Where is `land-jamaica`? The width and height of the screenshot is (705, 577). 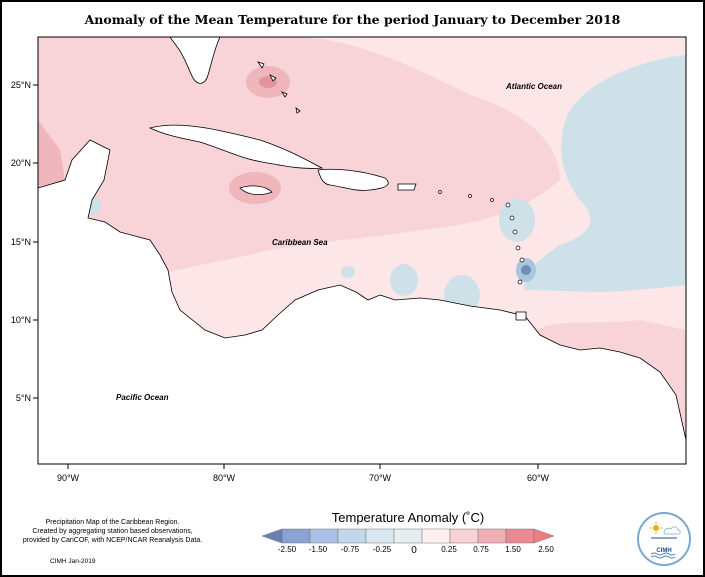 land-jamaica is located at coordinates (256, 190).